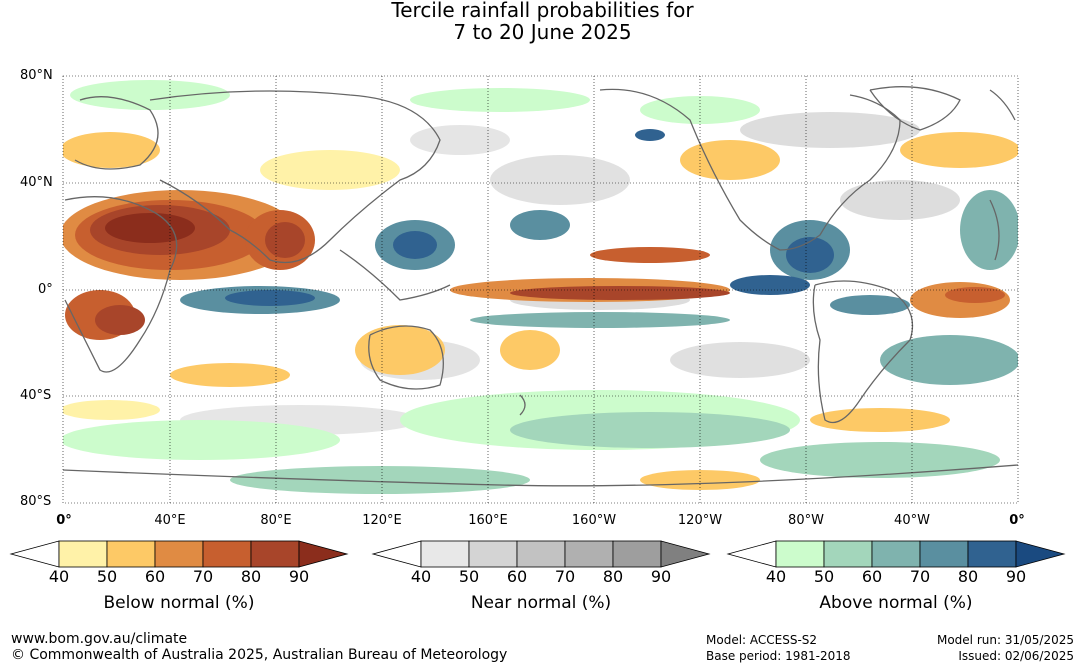  Describe the element at coordinates (36, 395) in the screenshot. I see `lat-label-40s: 40°S` at that location.